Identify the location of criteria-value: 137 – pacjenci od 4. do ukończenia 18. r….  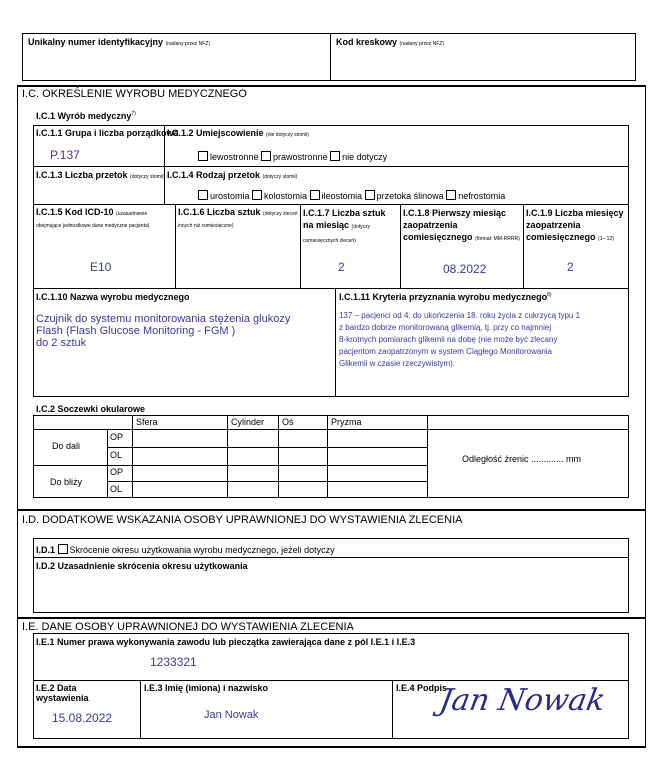
(460, 339).